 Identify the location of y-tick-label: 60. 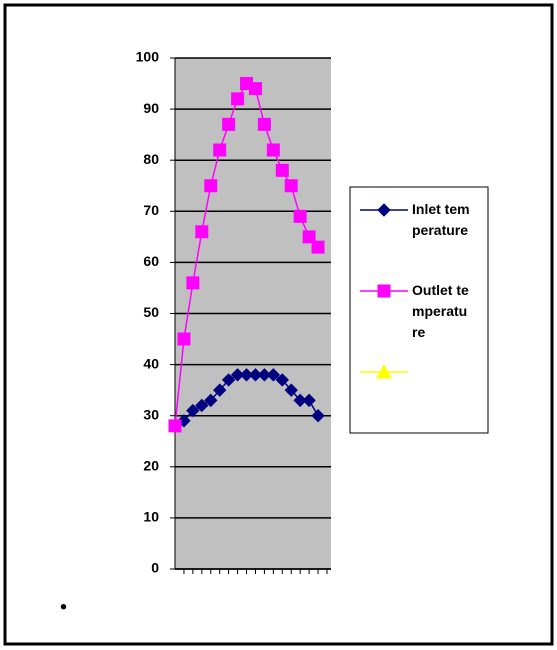
(151, 261).